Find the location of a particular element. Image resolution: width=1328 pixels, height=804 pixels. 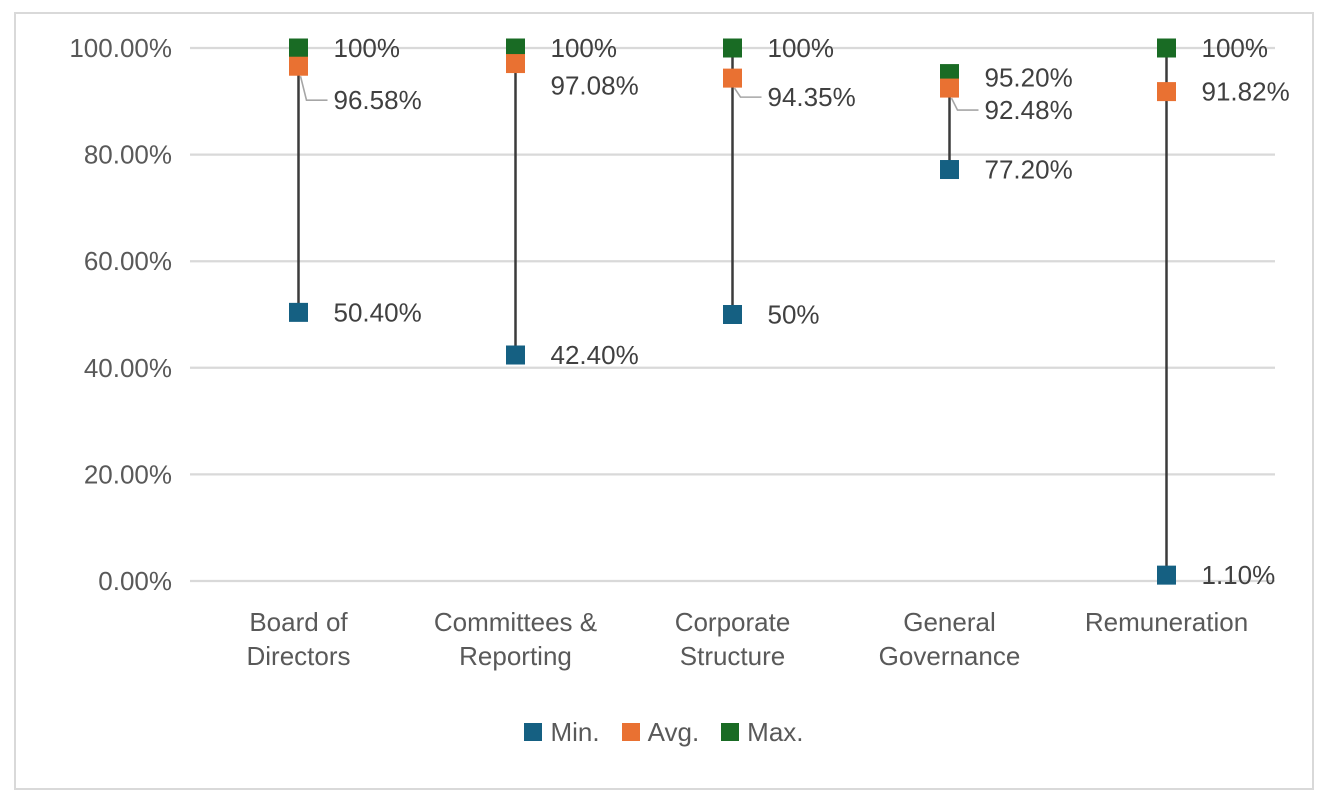

data-label-min-corporate-structure: 50% is located at coordinates (794, 315).